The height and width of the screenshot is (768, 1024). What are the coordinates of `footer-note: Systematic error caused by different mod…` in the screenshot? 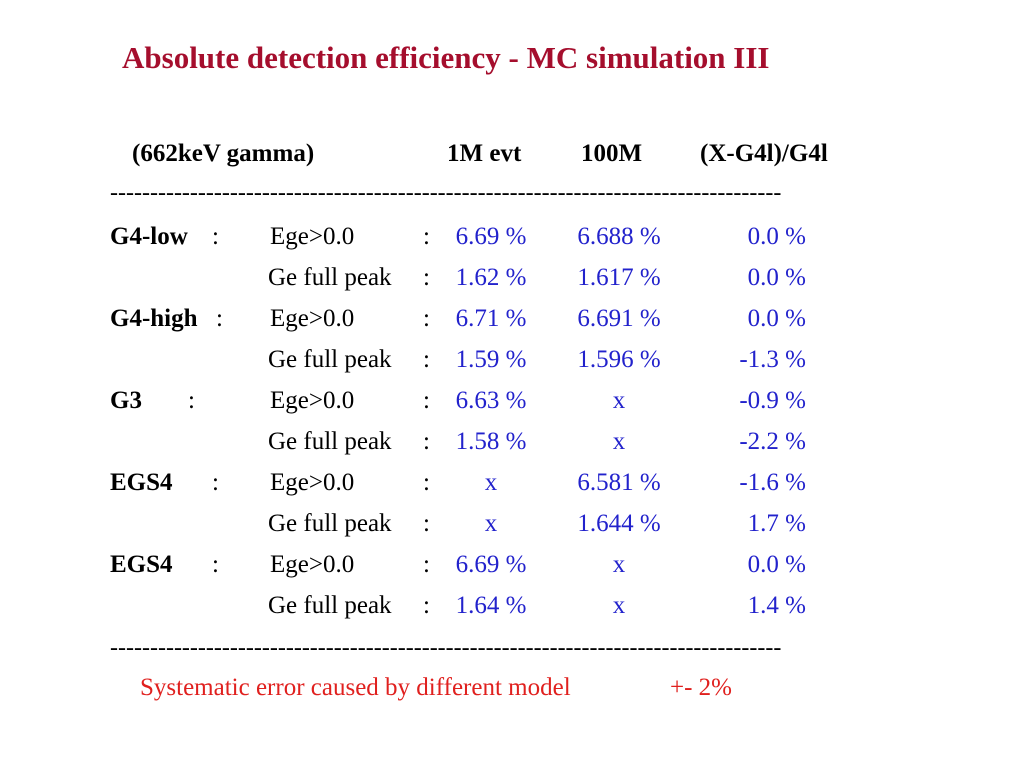 It's located at (436, 688).